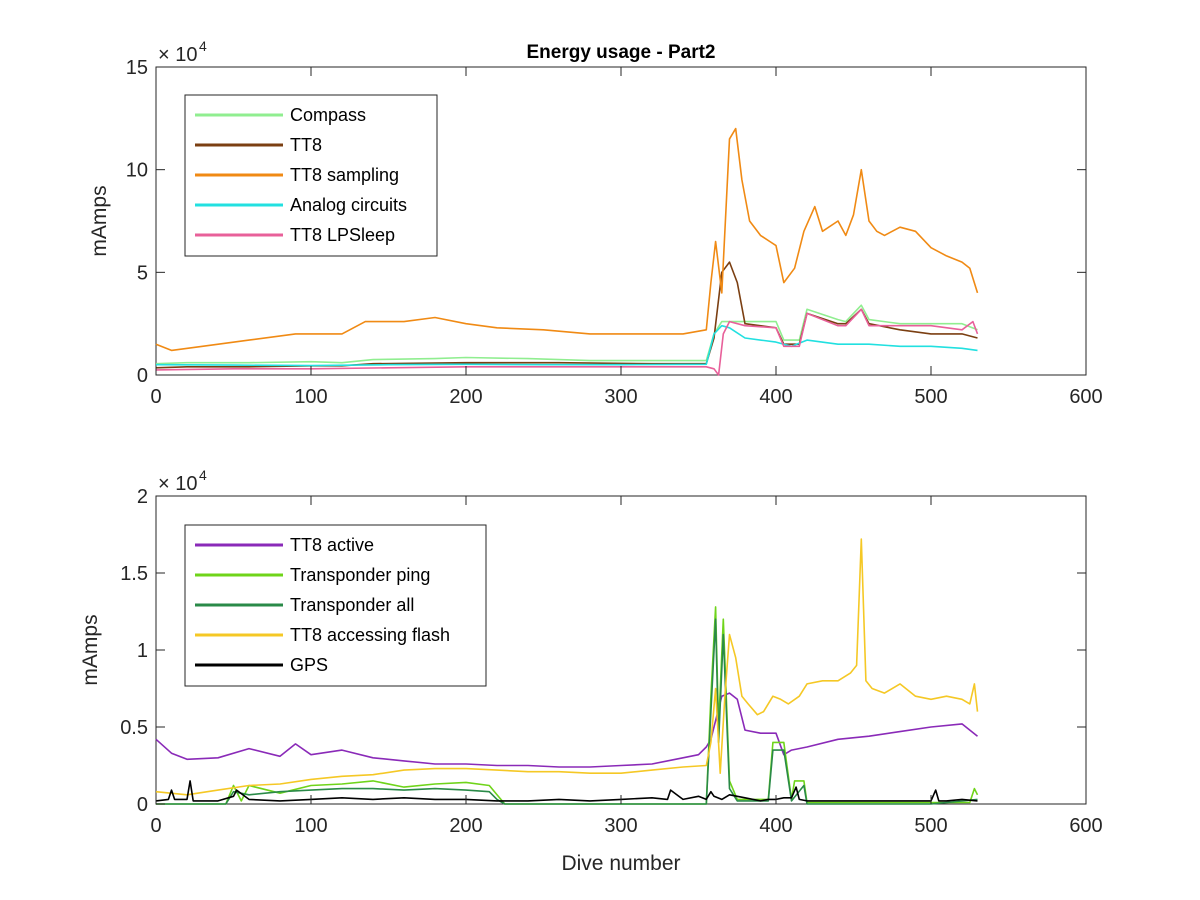 The width and height of the screenshot is (1200, 900). Describe the element at coordinates (137, 171) in the screenshot. I see `top-y-tick-label: 10` at that location.